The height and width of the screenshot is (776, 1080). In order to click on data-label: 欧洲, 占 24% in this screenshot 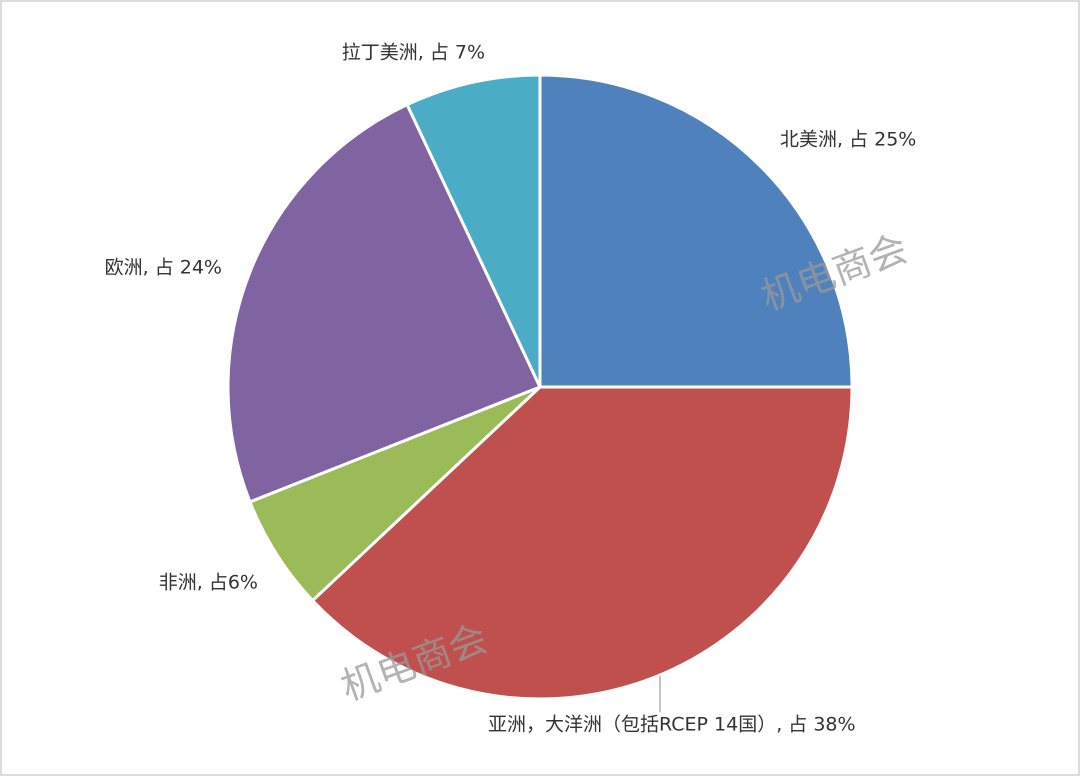, I will do `click(163, 268)`.